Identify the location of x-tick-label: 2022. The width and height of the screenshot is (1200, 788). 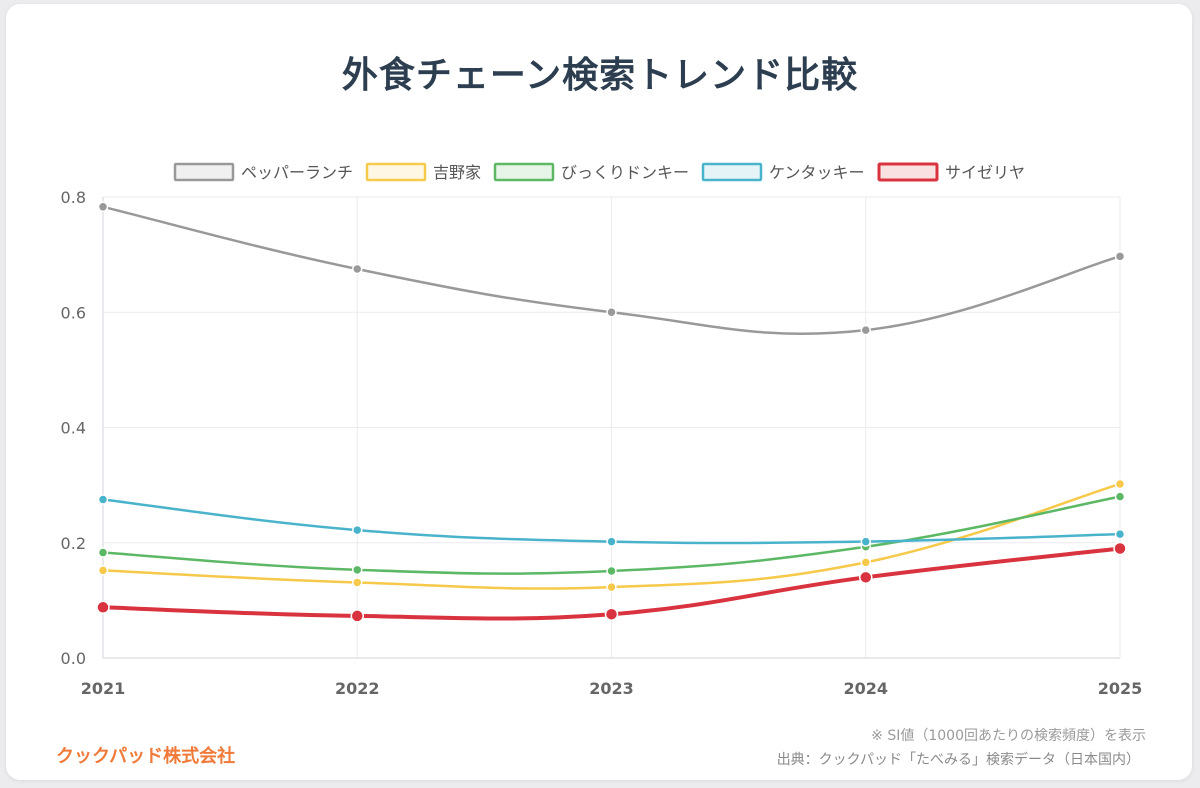
(357, 688).